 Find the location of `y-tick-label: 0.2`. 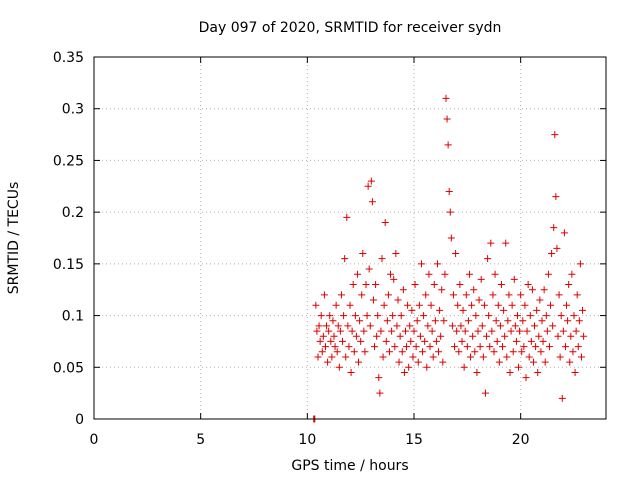

y-tick-label: 0.2 is located at coordinates (73, 213).